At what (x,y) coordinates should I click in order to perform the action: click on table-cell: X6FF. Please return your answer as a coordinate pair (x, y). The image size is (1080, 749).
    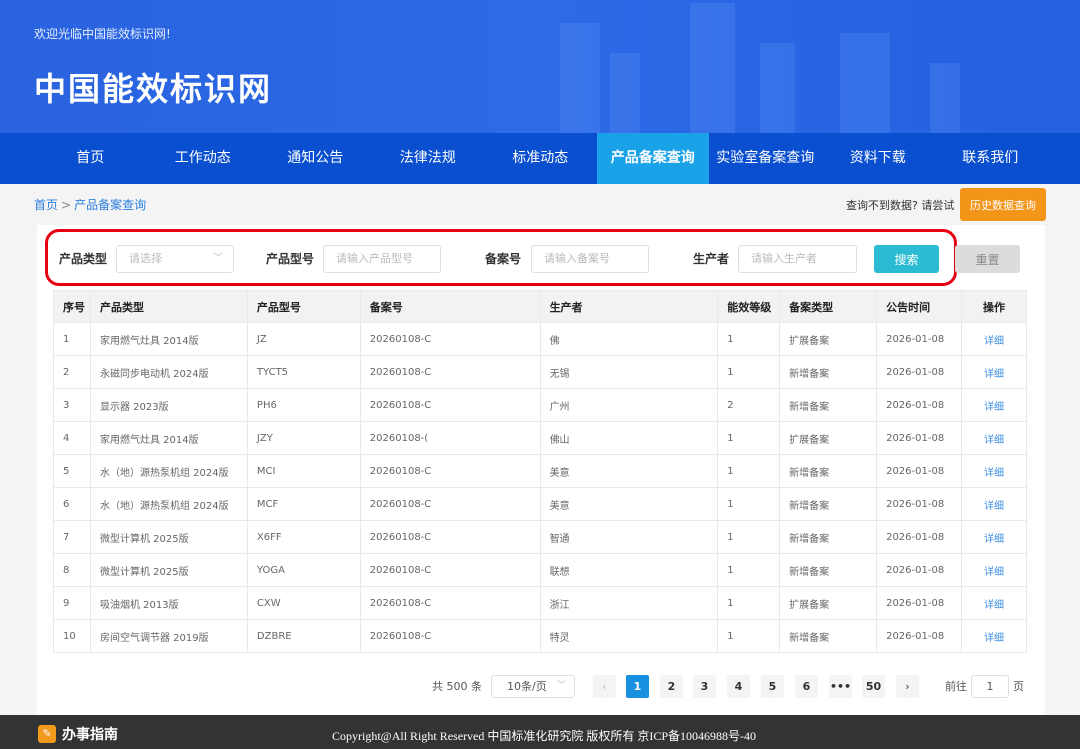
    Looking at the image, I should click on (303, 537).